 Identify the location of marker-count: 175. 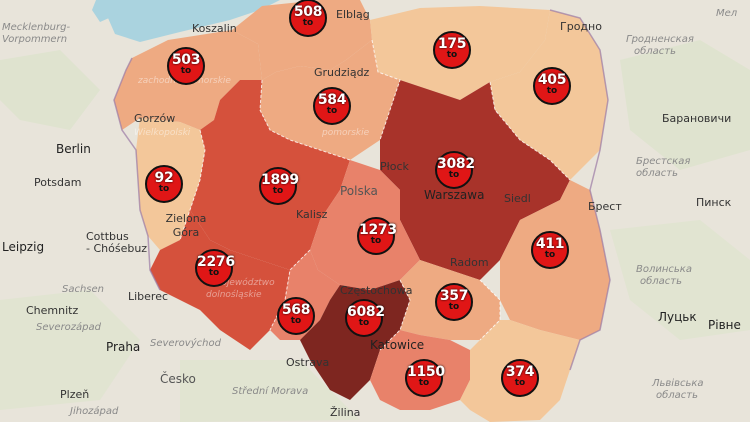
(452, 44).